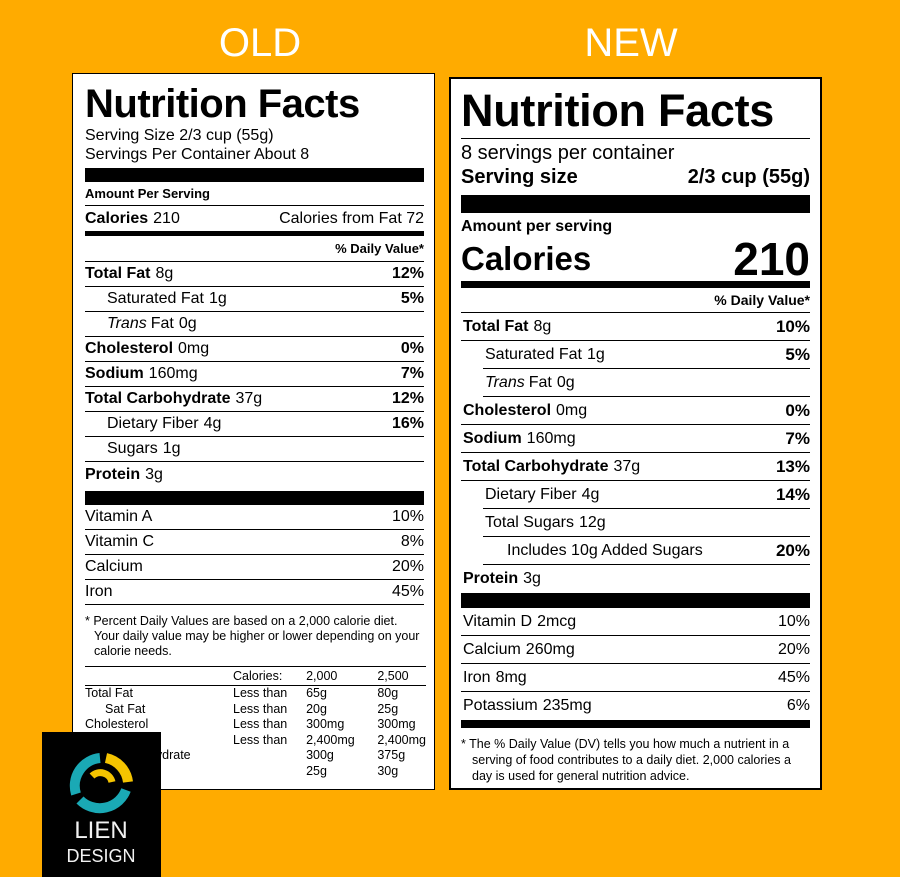 The height and width of the screenshot is (877, 900). Describe the element at coordinates (388, 770) in the screenshot. I see `dv-table-cell: 30g` at that location.